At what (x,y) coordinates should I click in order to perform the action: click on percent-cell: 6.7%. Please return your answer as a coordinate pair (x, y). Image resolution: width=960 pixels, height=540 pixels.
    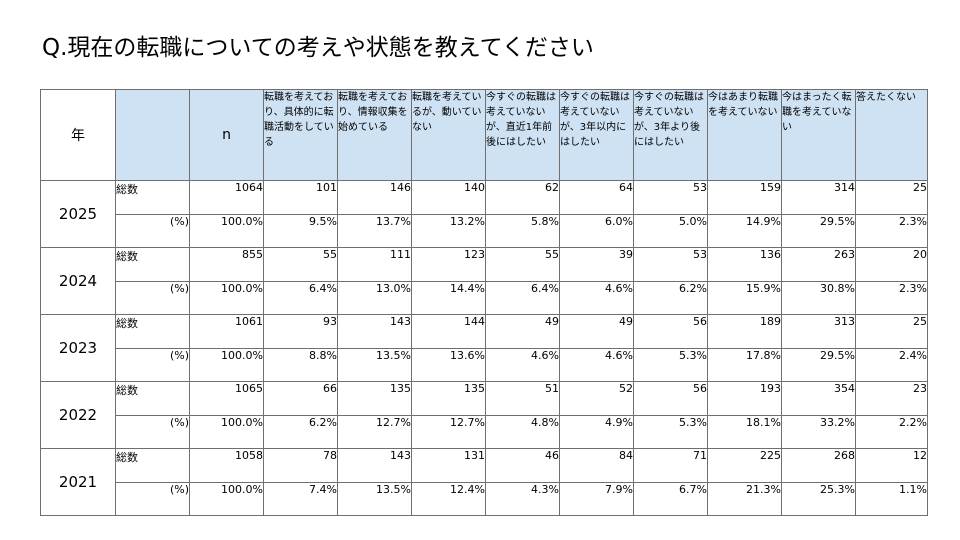
    Looking at the image, I should click on (670, 499).